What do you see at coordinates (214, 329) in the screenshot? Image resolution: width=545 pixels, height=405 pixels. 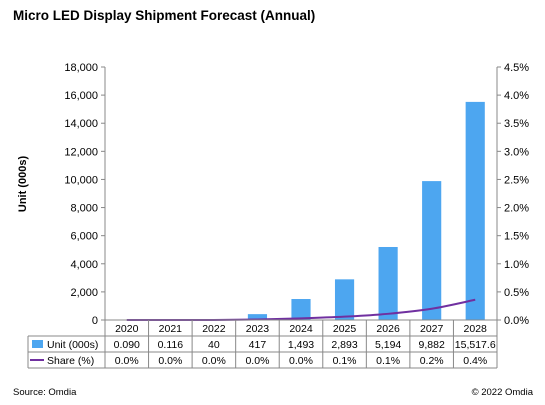 I see `table-year-2022: 2022` at bounding box center [214, 329].